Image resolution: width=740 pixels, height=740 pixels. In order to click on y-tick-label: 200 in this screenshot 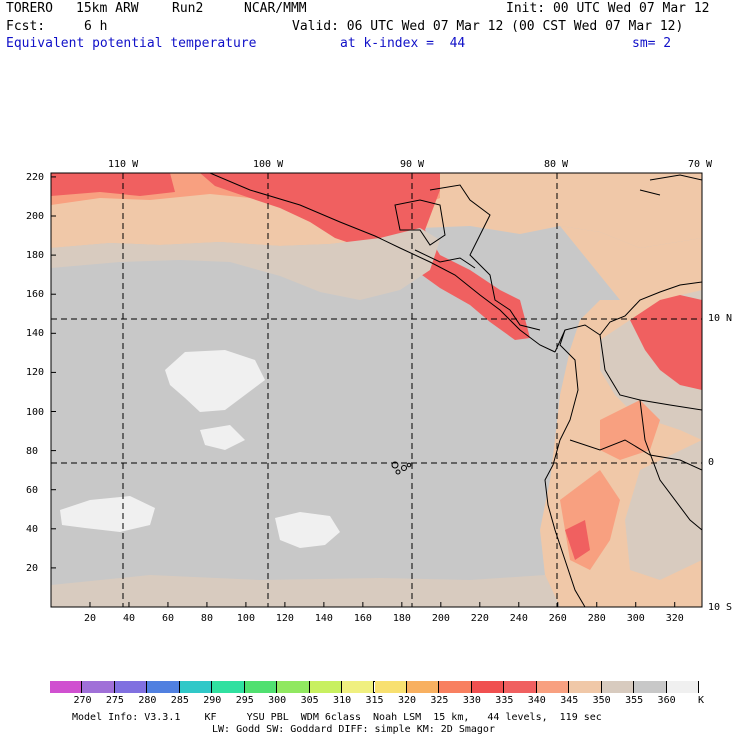, I will do `click(35, 216)`.